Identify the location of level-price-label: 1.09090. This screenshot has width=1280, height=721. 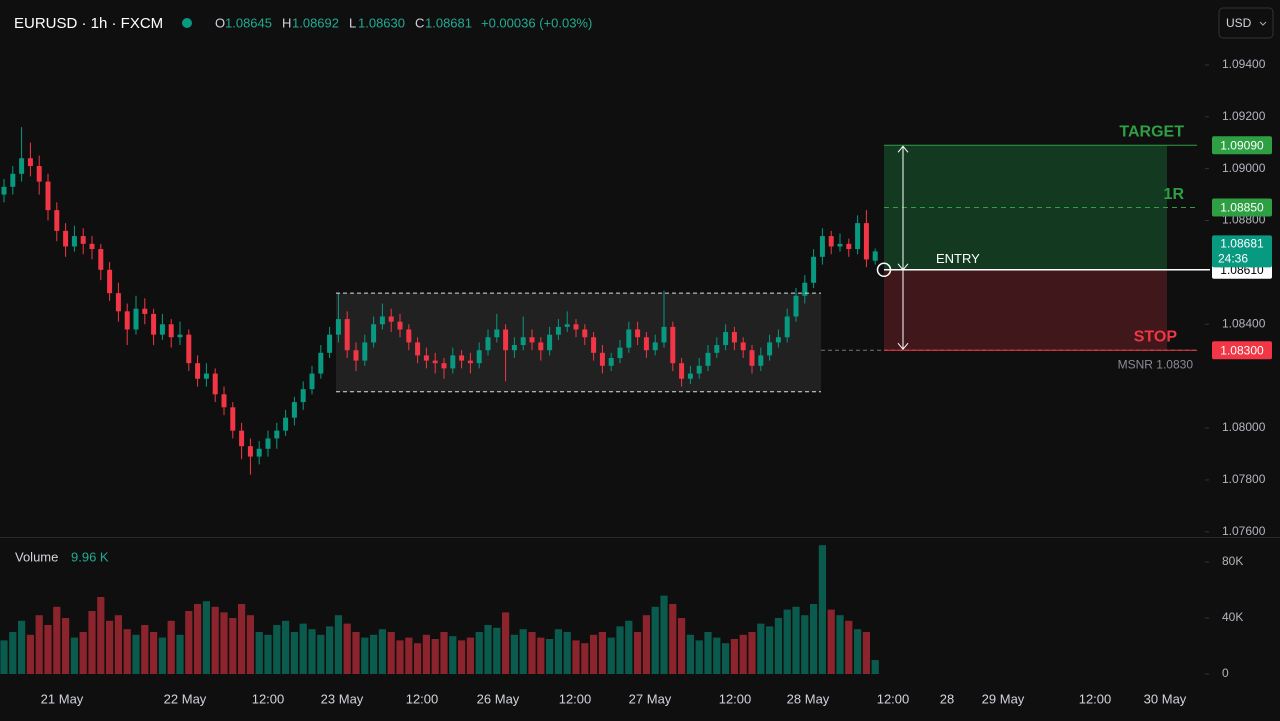
(1242, 145).